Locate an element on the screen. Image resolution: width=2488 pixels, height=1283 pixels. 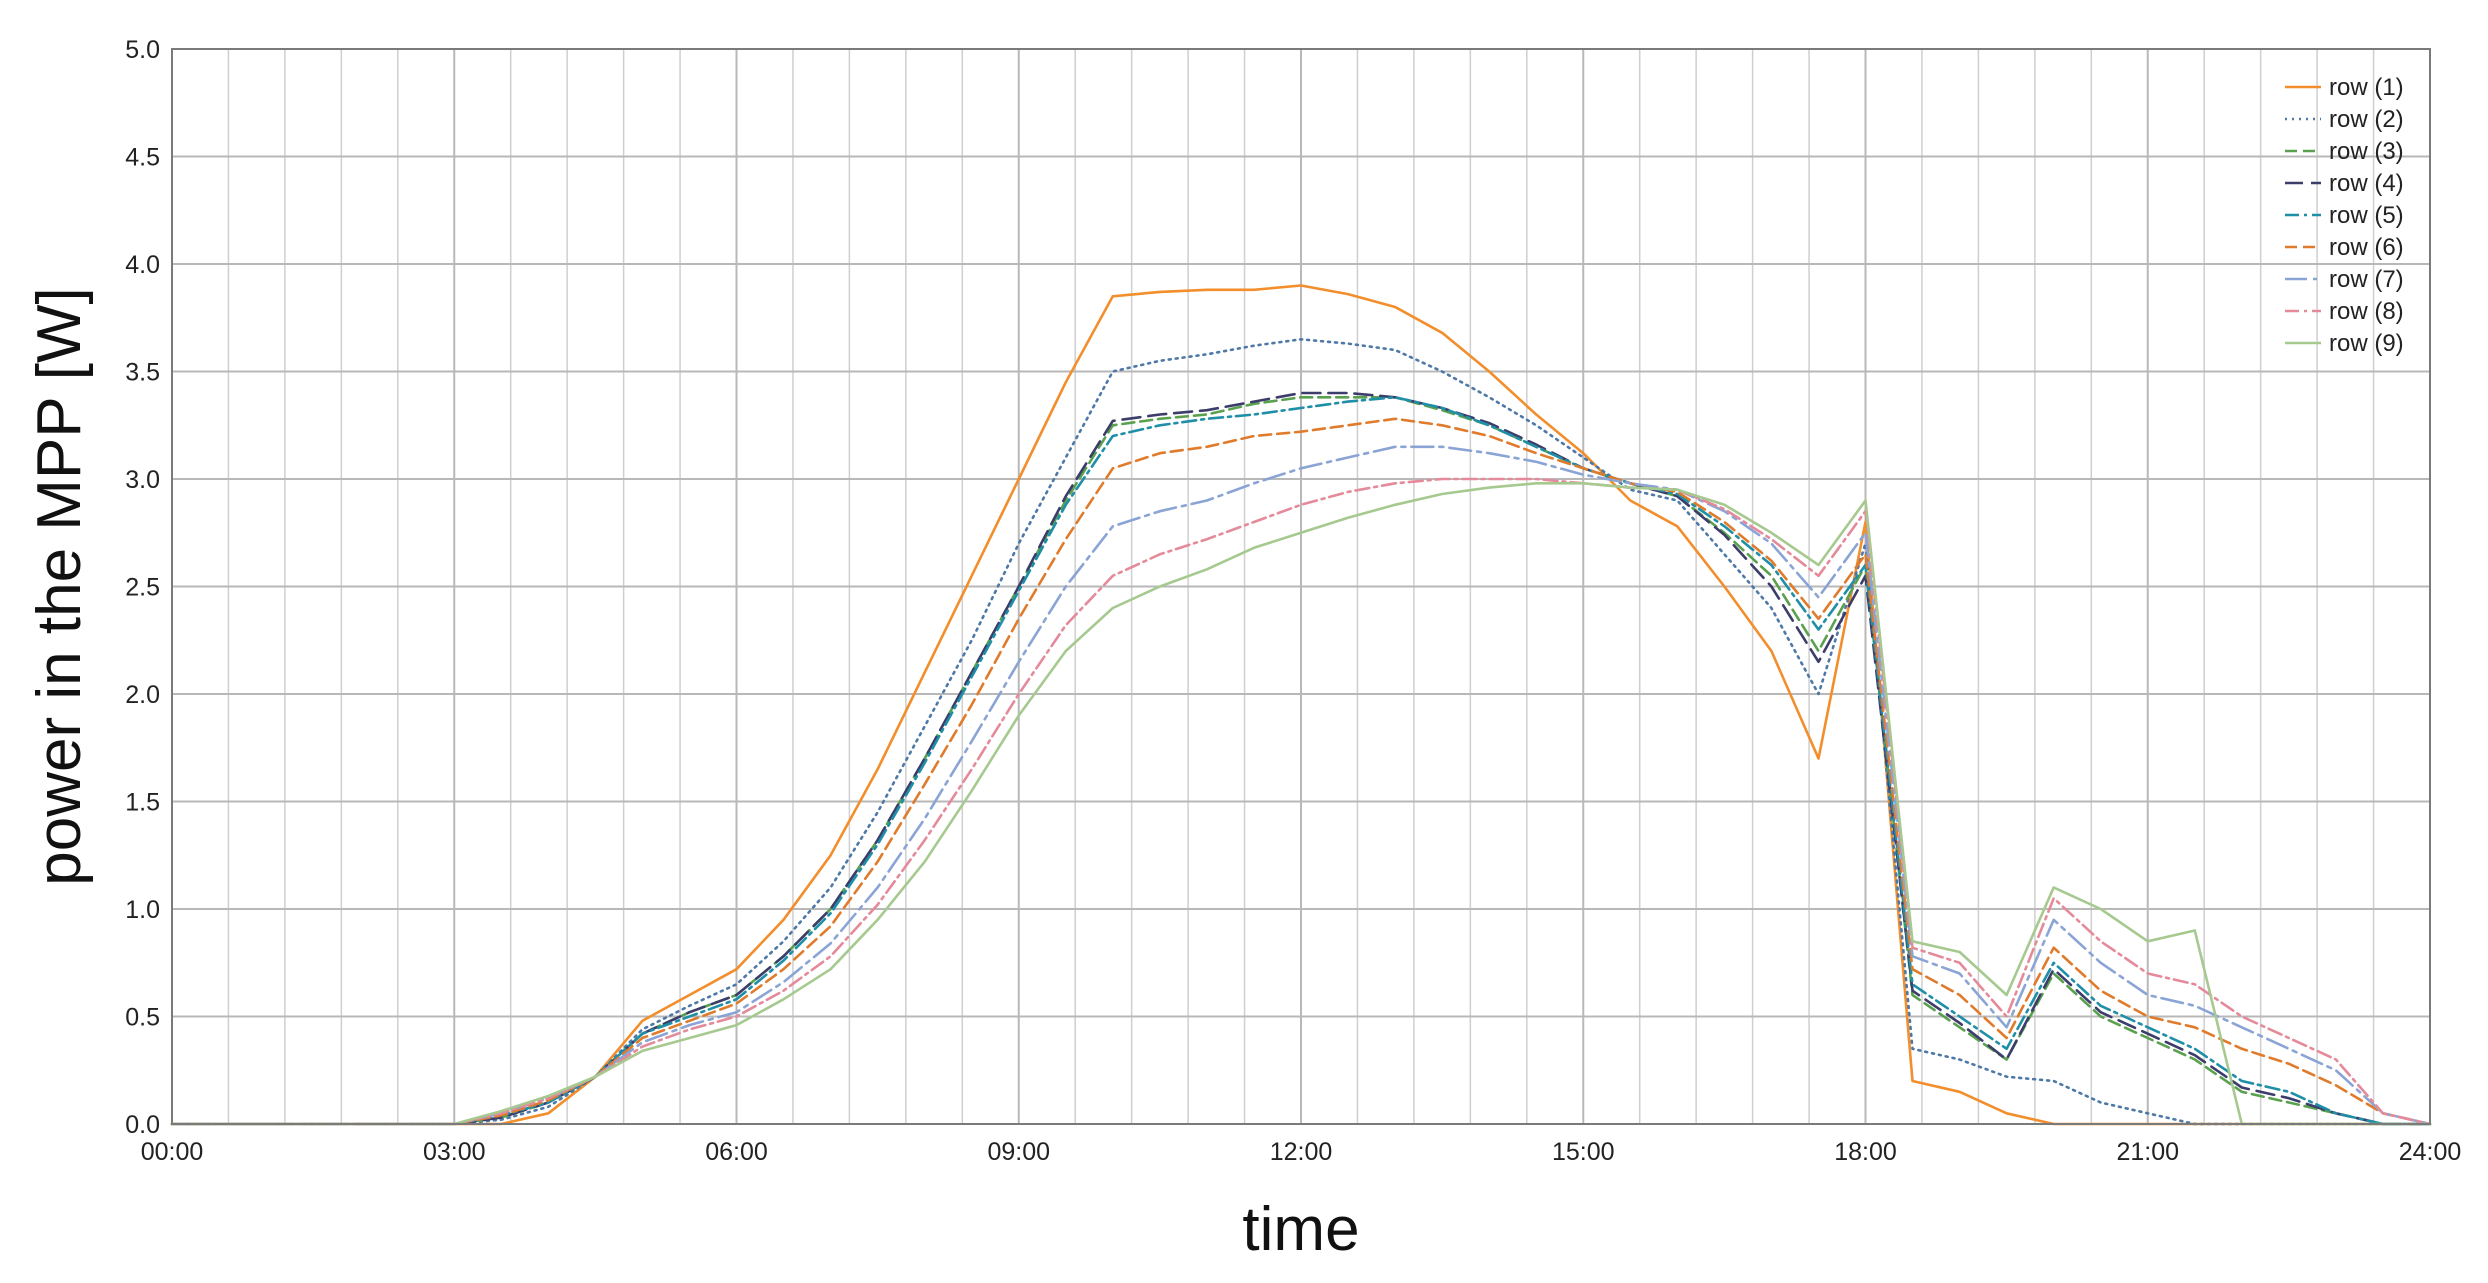
legend-label: row (7) is located at coordinates (2366, 279).